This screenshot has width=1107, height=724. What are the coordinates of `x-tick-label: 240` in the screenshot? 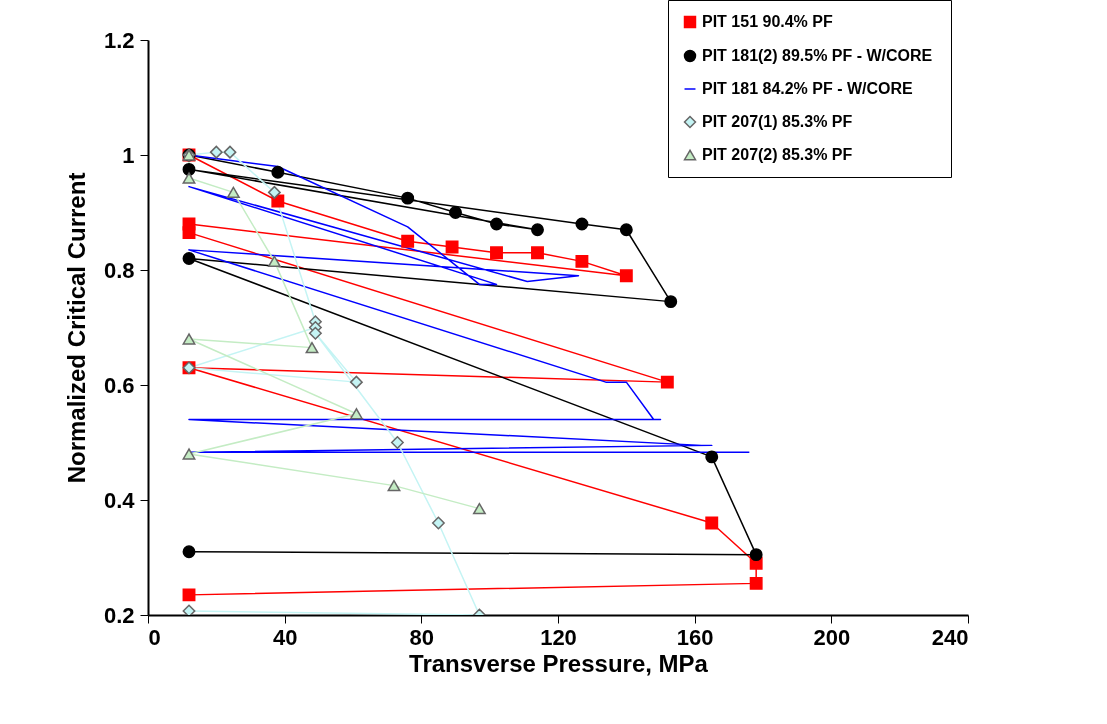 It's located at (950, 637).